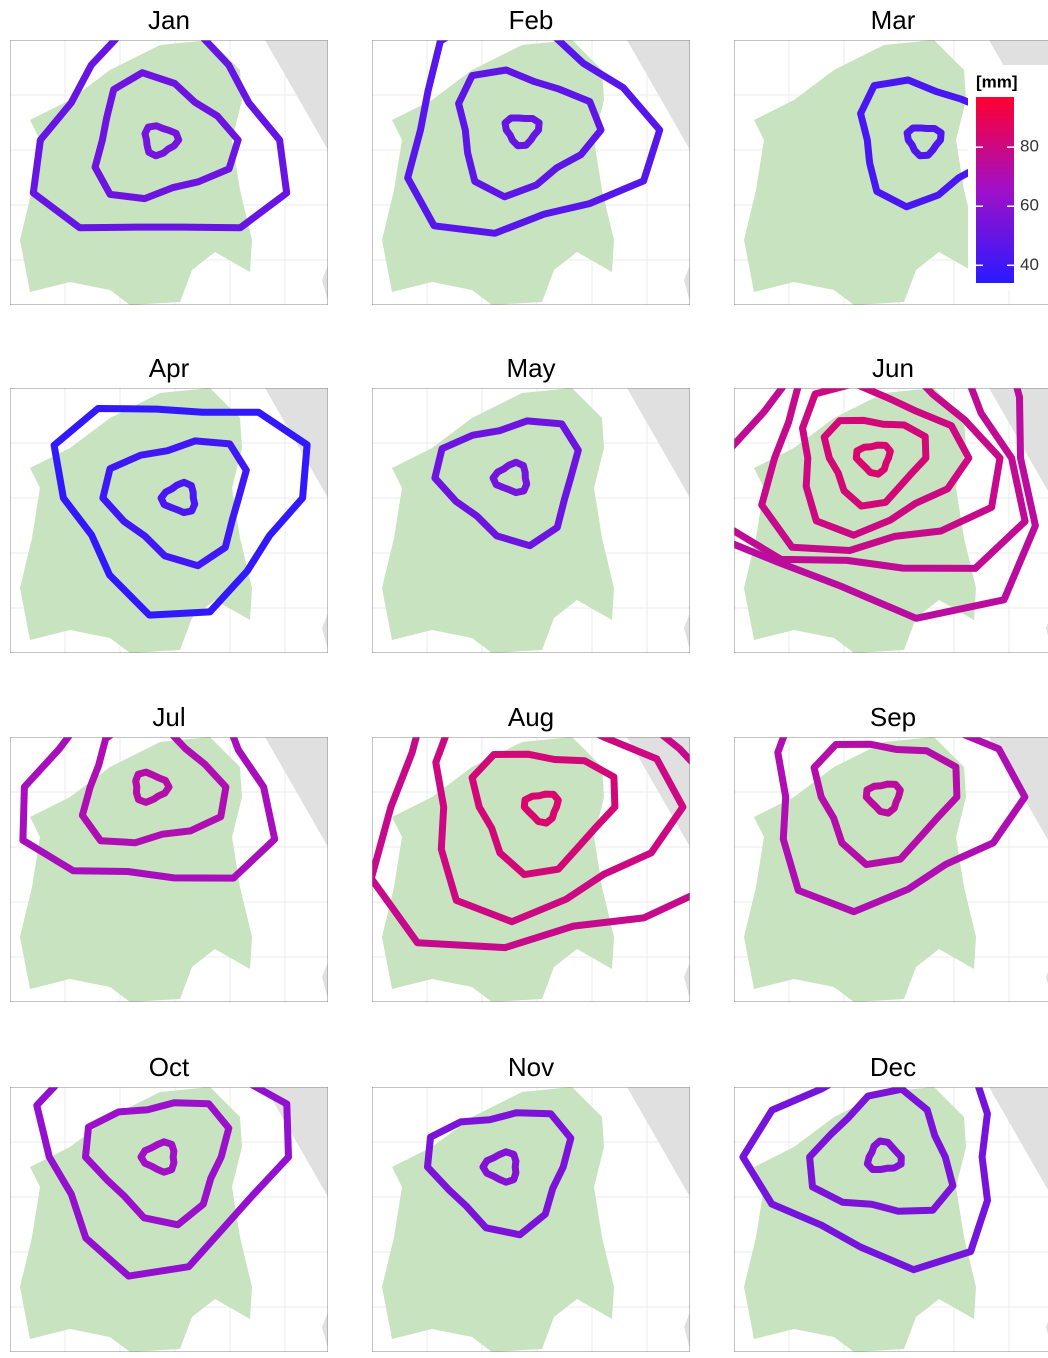 This screenshot has width=1048, height=1358. I want to click on panel-title: Jul, so click(168, 717).